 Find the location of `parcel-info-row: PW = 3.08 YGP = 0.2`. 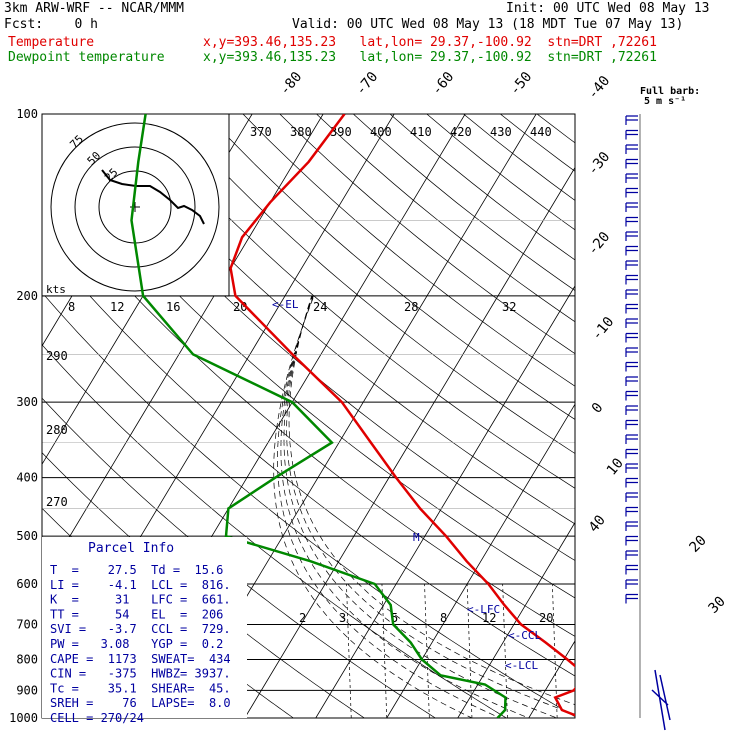

parcel-info-row: PW = 3.08 YGP = 0.2 is located at coordinates (136, 644).